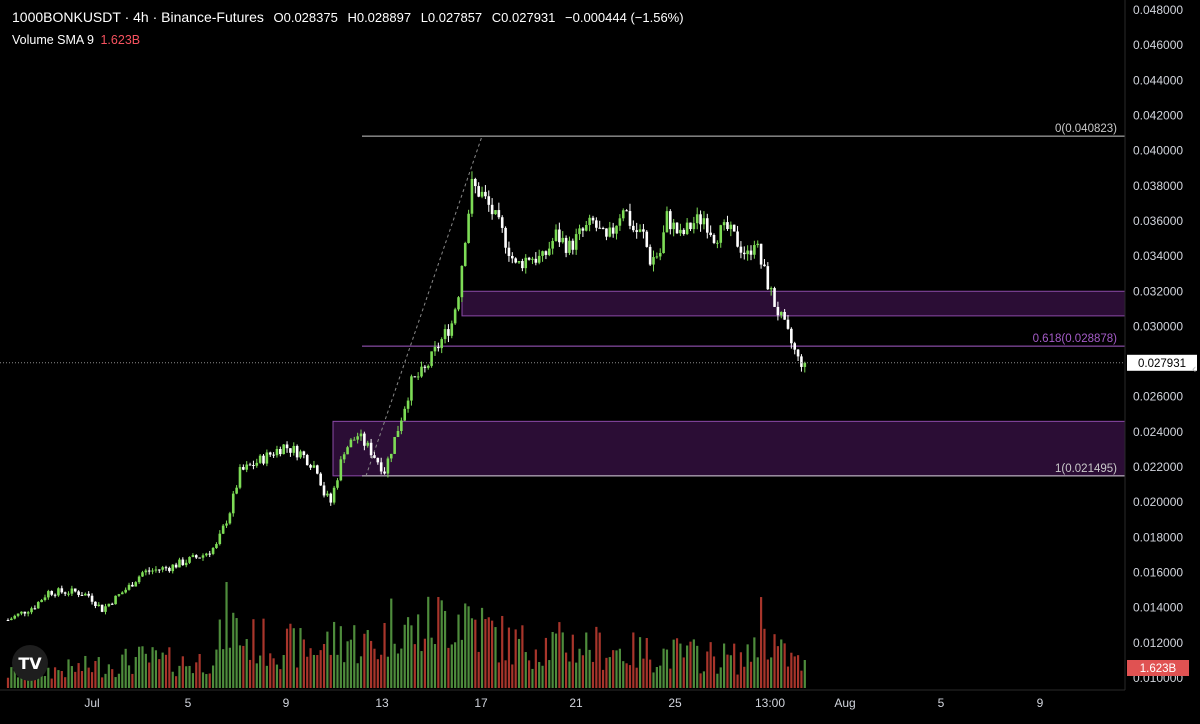 The width and height of the screenshot is (1200, 724). What do you see at coordinates (406, 635) in the screenshot?
I see `volume-layer` at bounding box center [406, 635].